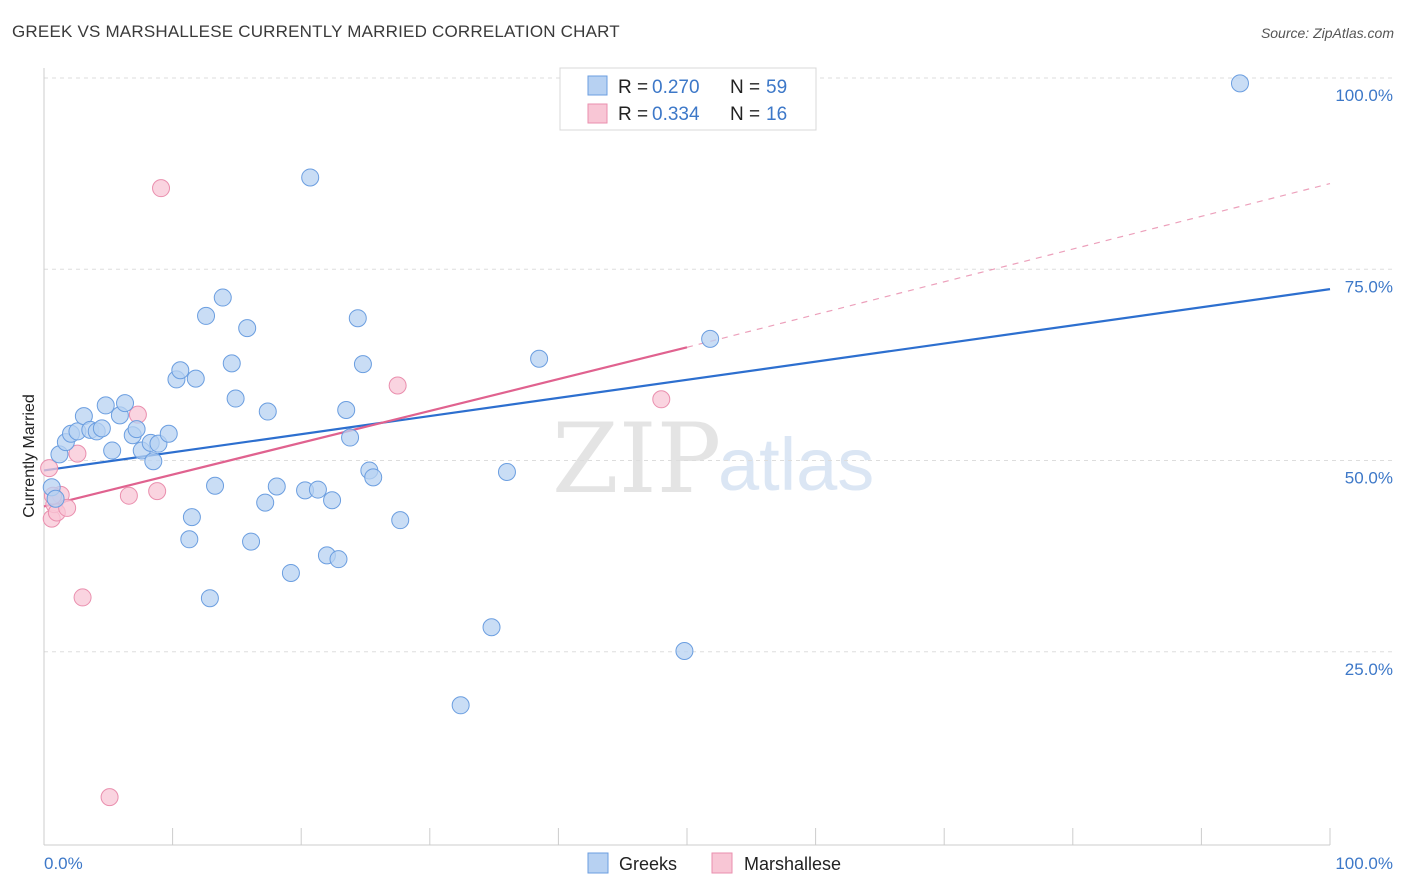 The height and width of the screenshot is (892, 1406). I want to click on y-axis-tick-labels: 25.0% 50.0% 75.0% 100.0%, so click(1364, 382).